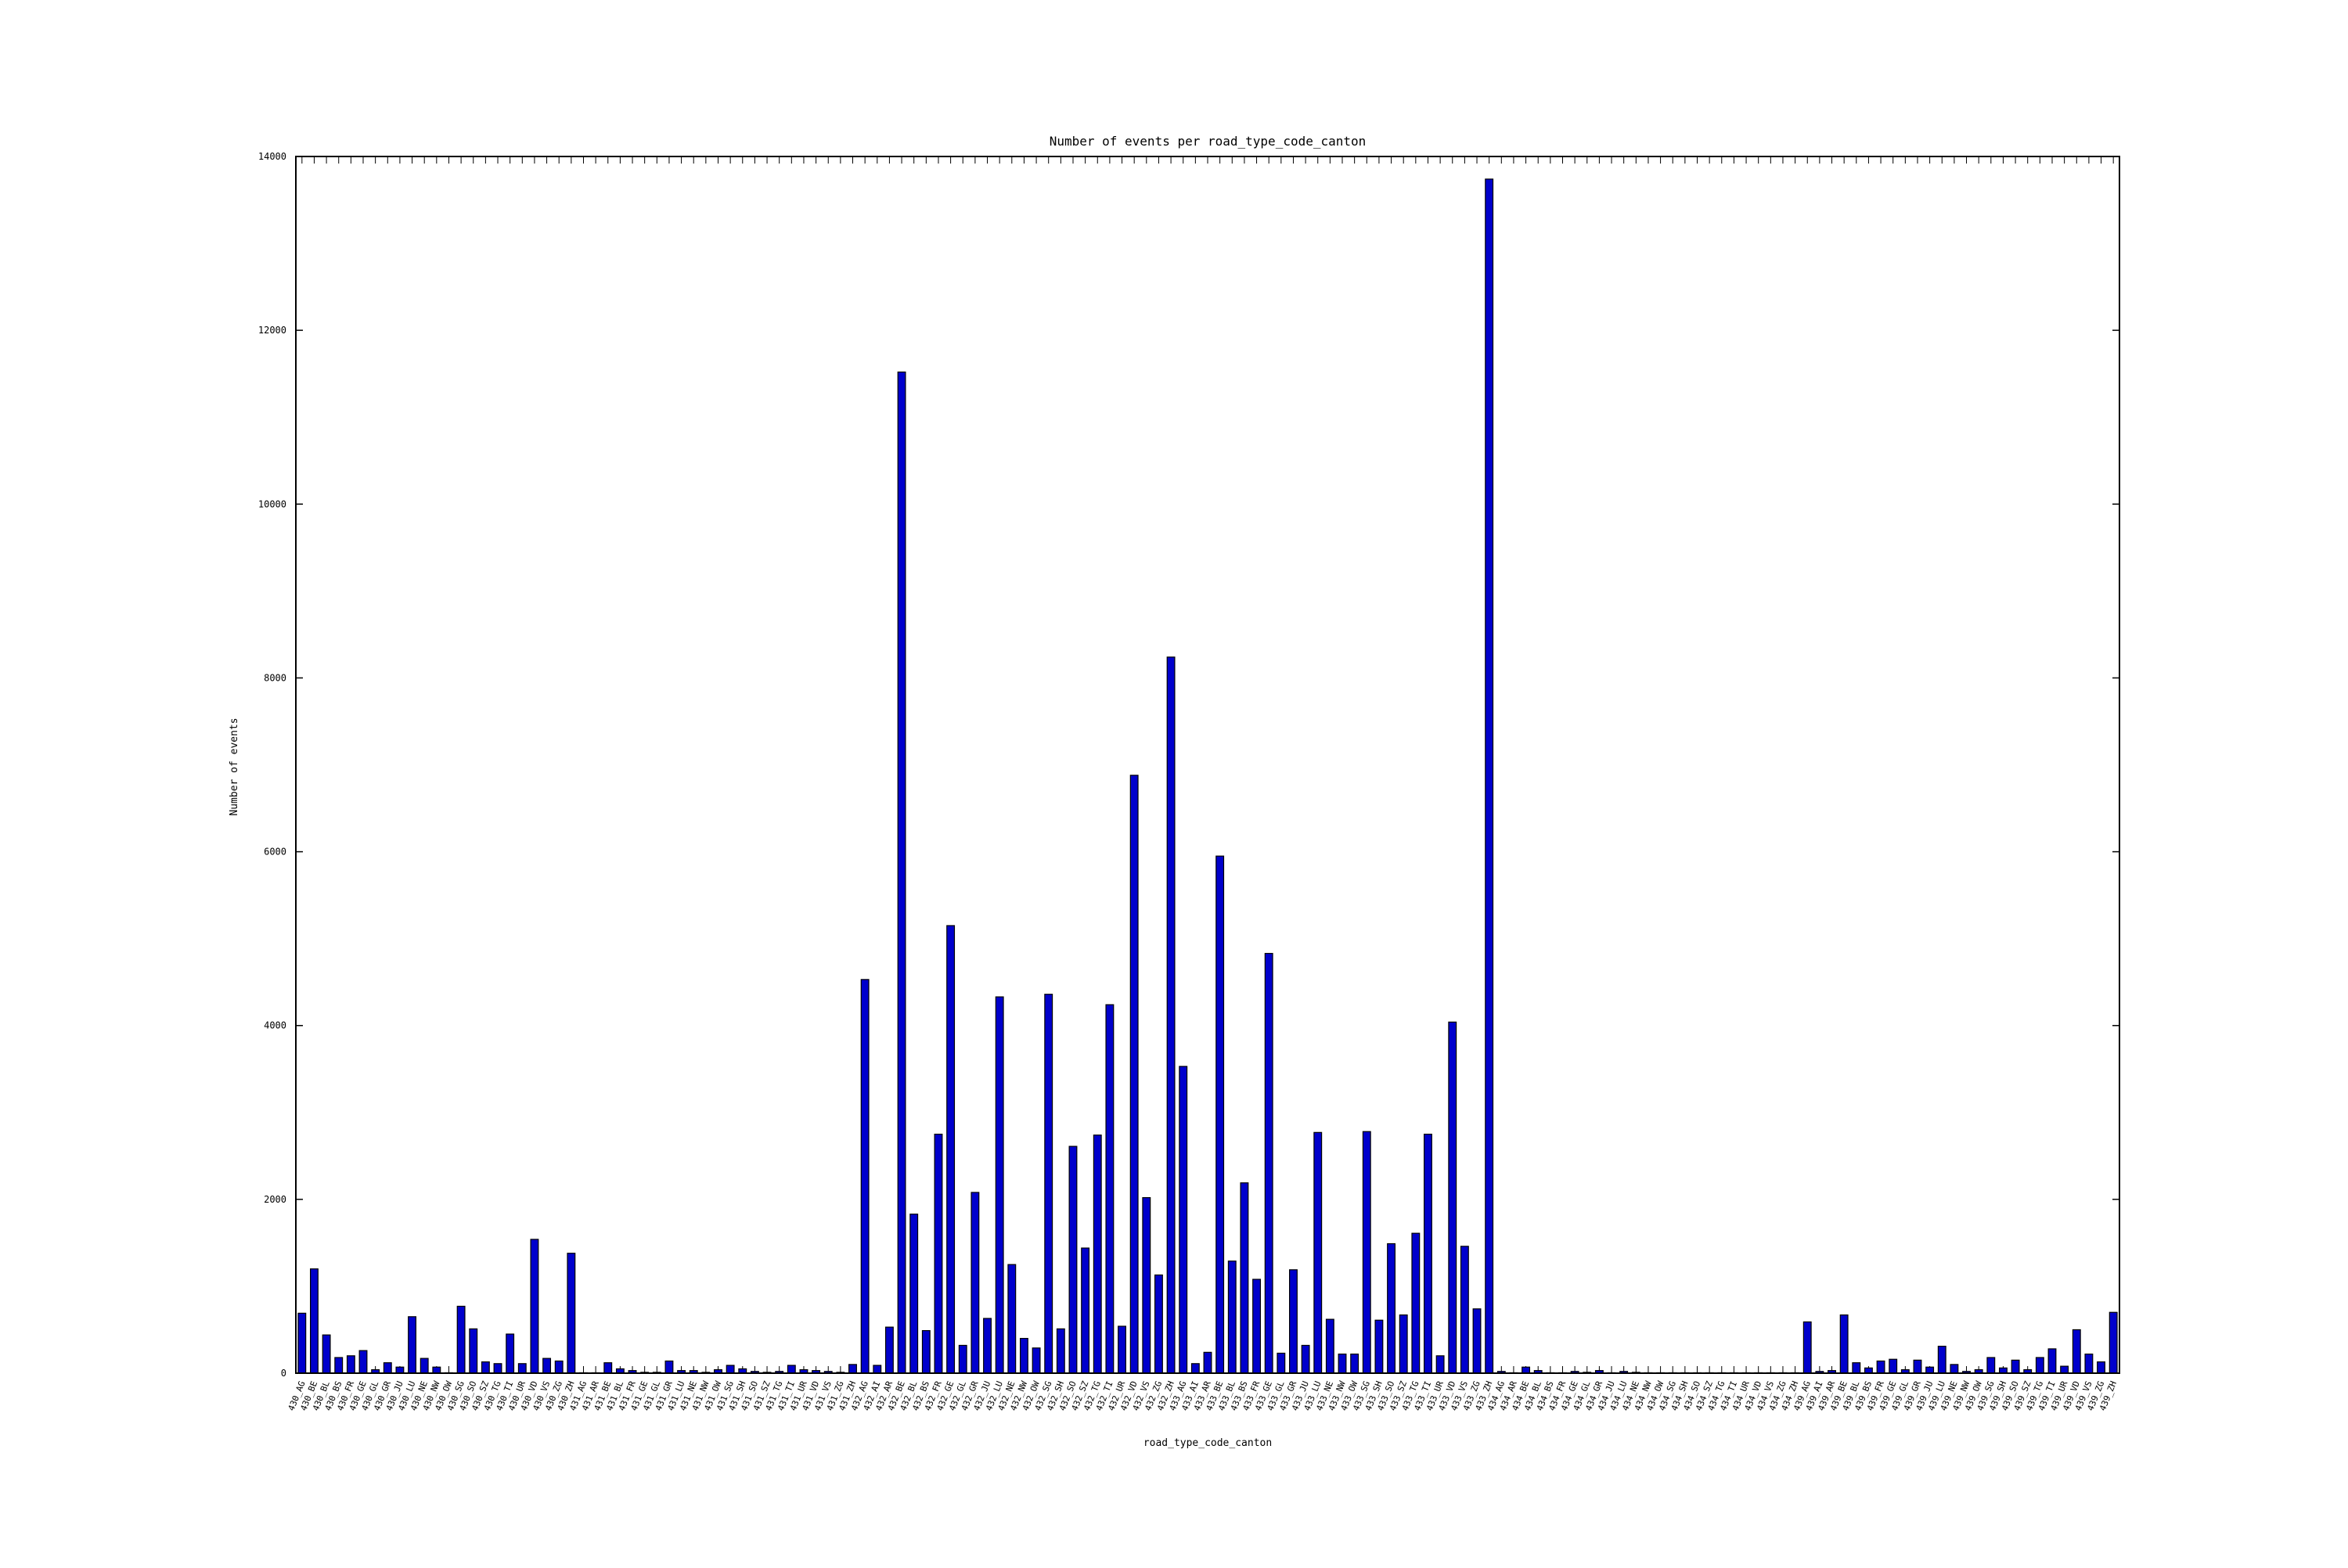 The height and width of the screenshot is (1568, 2348). What do you see at coordinates (962, 1359) in the screenshot?
I see `bar-432_GL` at bounding box center [962, 1359].